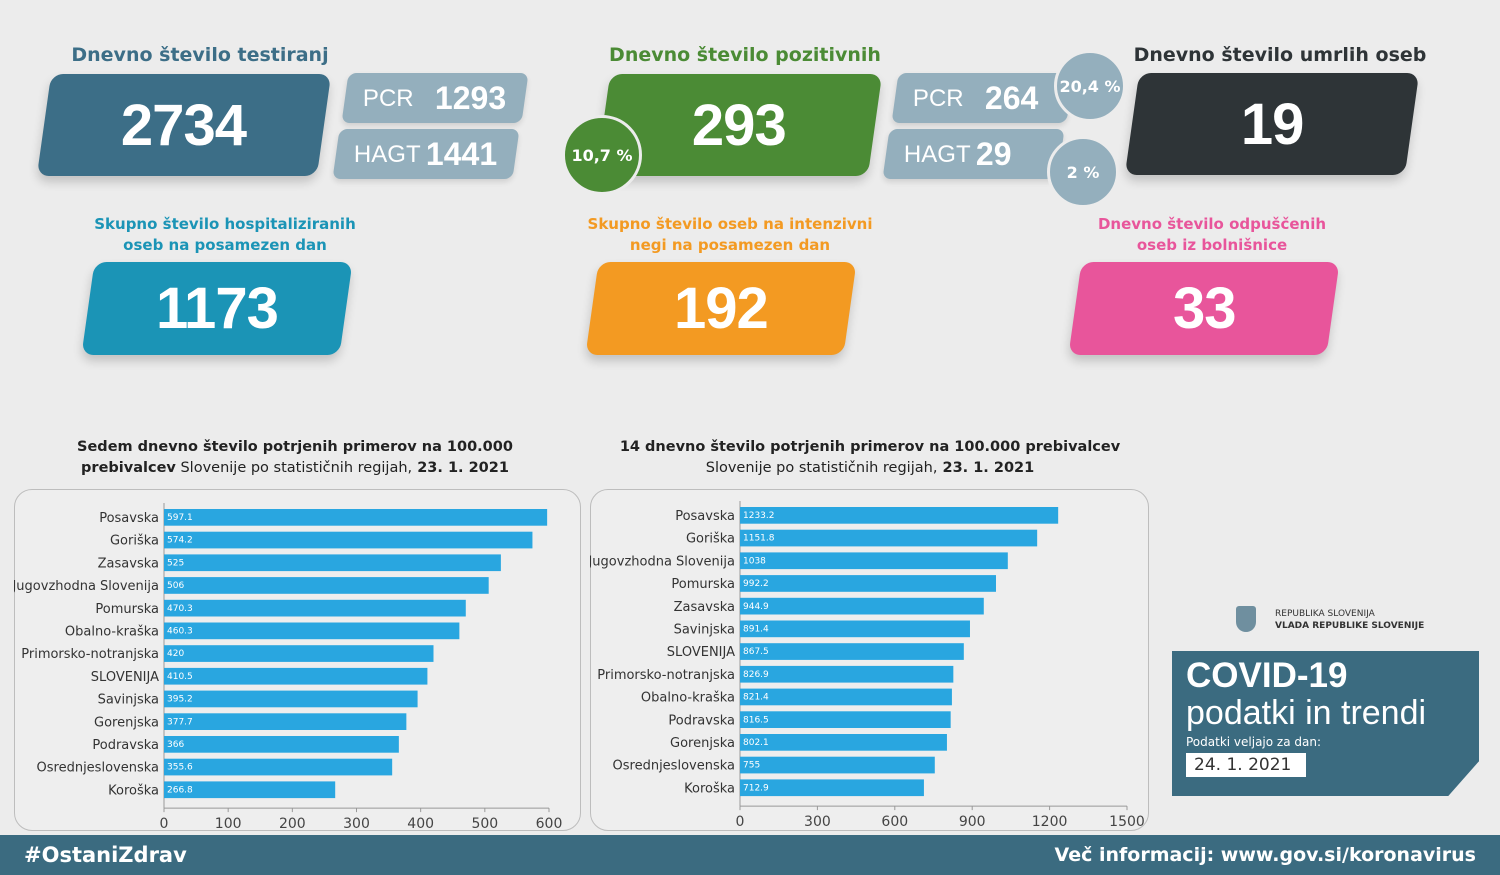 This screenshot has width=1500, height=875. Describe the element at coordinates (756, 652) in the screenshot. I see `bar-value-label: 867.5` at that location.